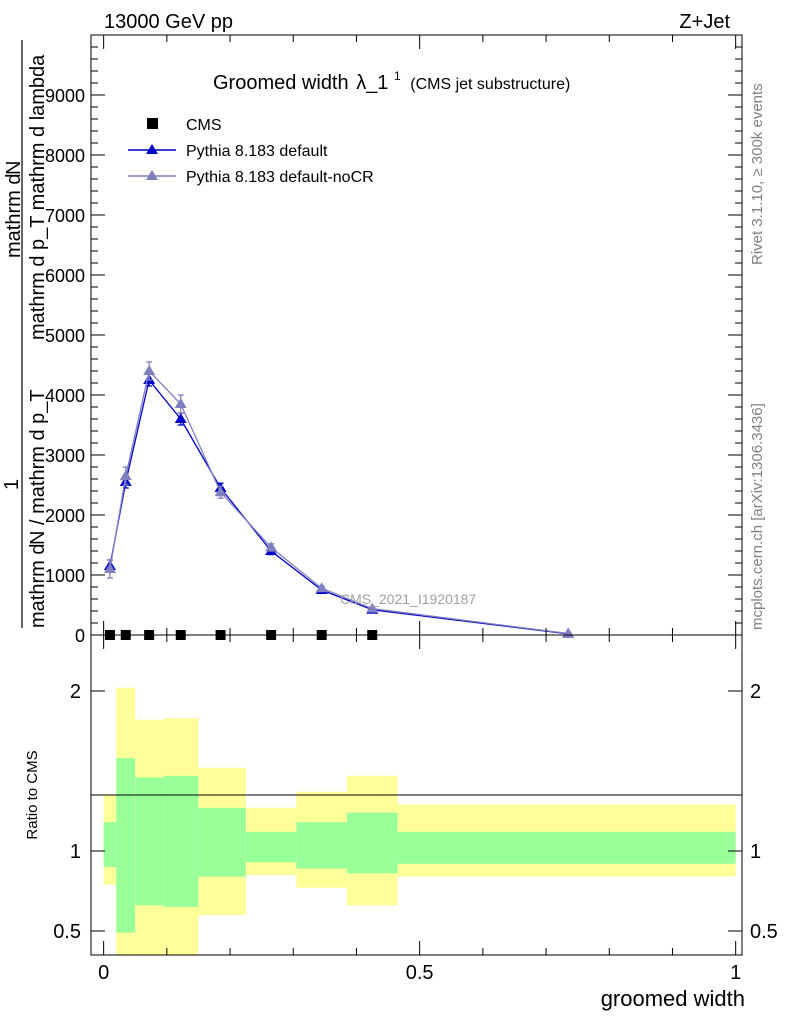  What do you see at coordinates (168, 22) in the screenshot?
I see `header-energy: 13000 GeV pp` at bounding box center [168, 22].